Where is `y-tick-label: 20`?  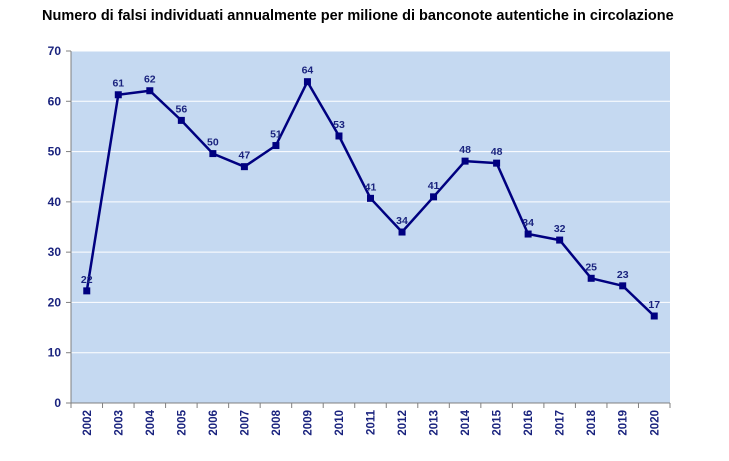
y-tick-label: 20 is located at coordinates (55, 302).